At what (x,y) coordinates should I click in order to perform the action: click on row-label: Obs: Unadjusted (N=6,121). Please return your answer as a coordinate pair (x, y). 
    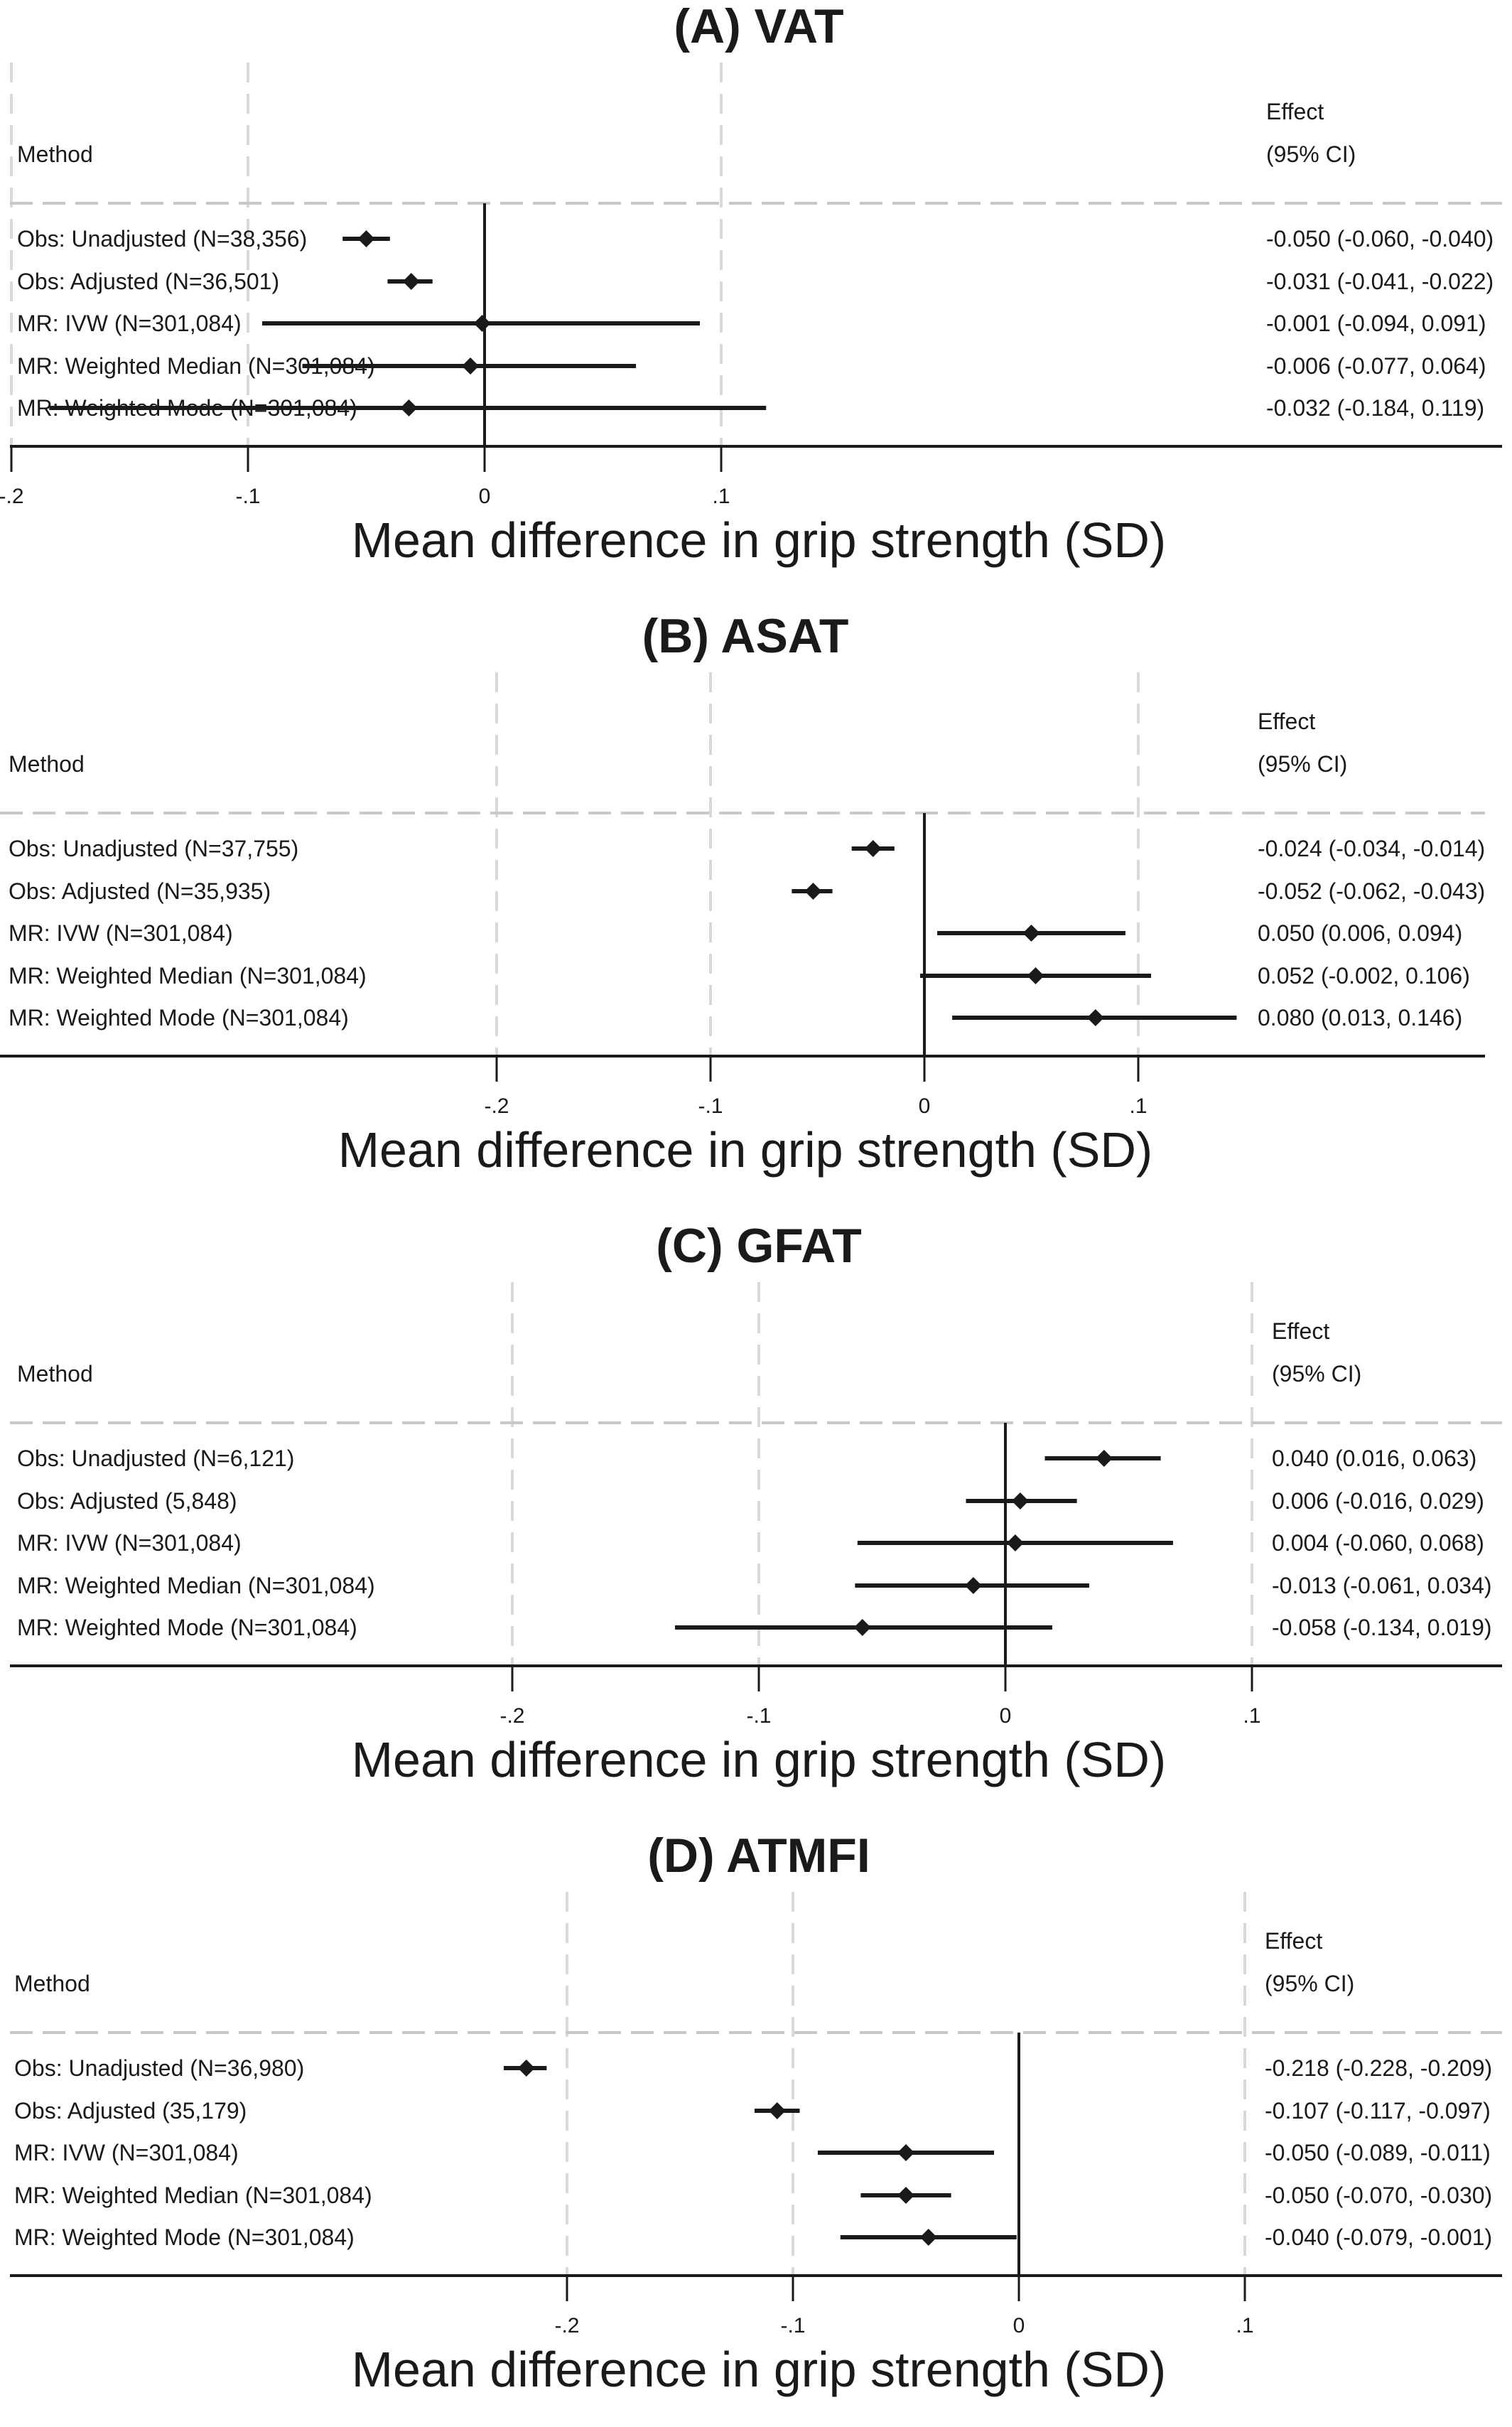
    Looking at the image, I should click on (155, 1458).